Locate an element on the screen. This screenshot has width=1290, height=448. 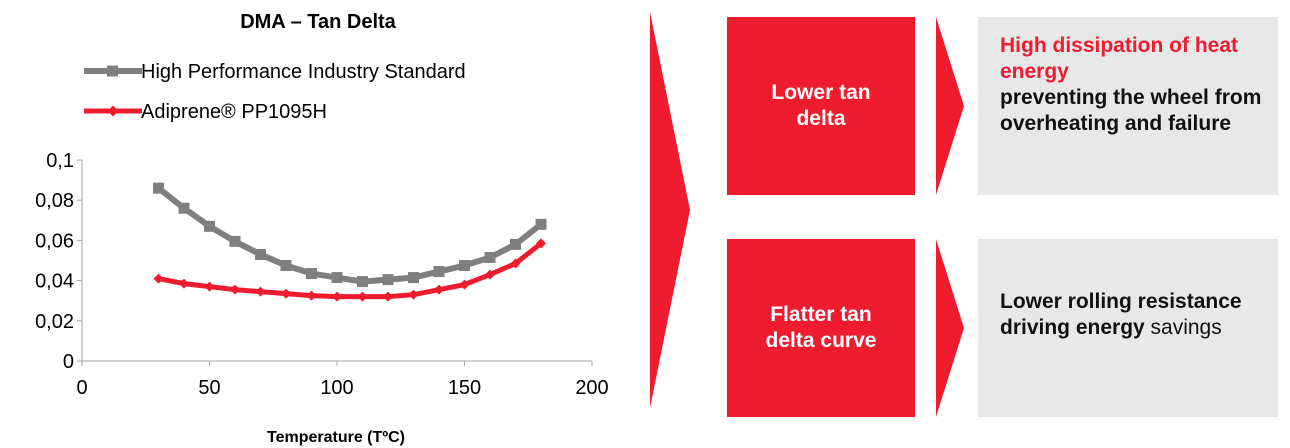
legend-item-gray: High Performance Industry Standard is located at coordinates (275, 72).